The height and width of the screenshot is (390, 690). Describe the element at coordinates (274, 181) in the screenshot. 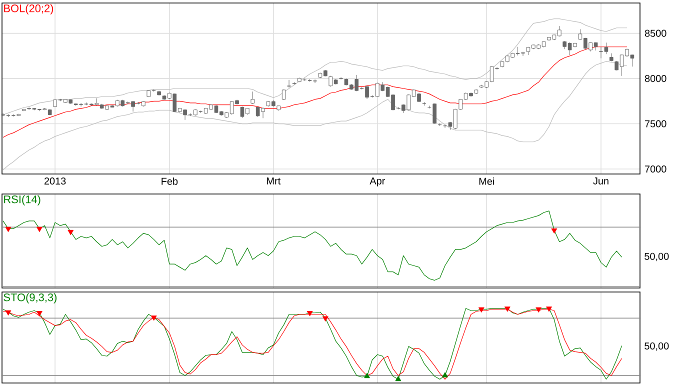

I see `x-tick-label: Mrt` at that location.